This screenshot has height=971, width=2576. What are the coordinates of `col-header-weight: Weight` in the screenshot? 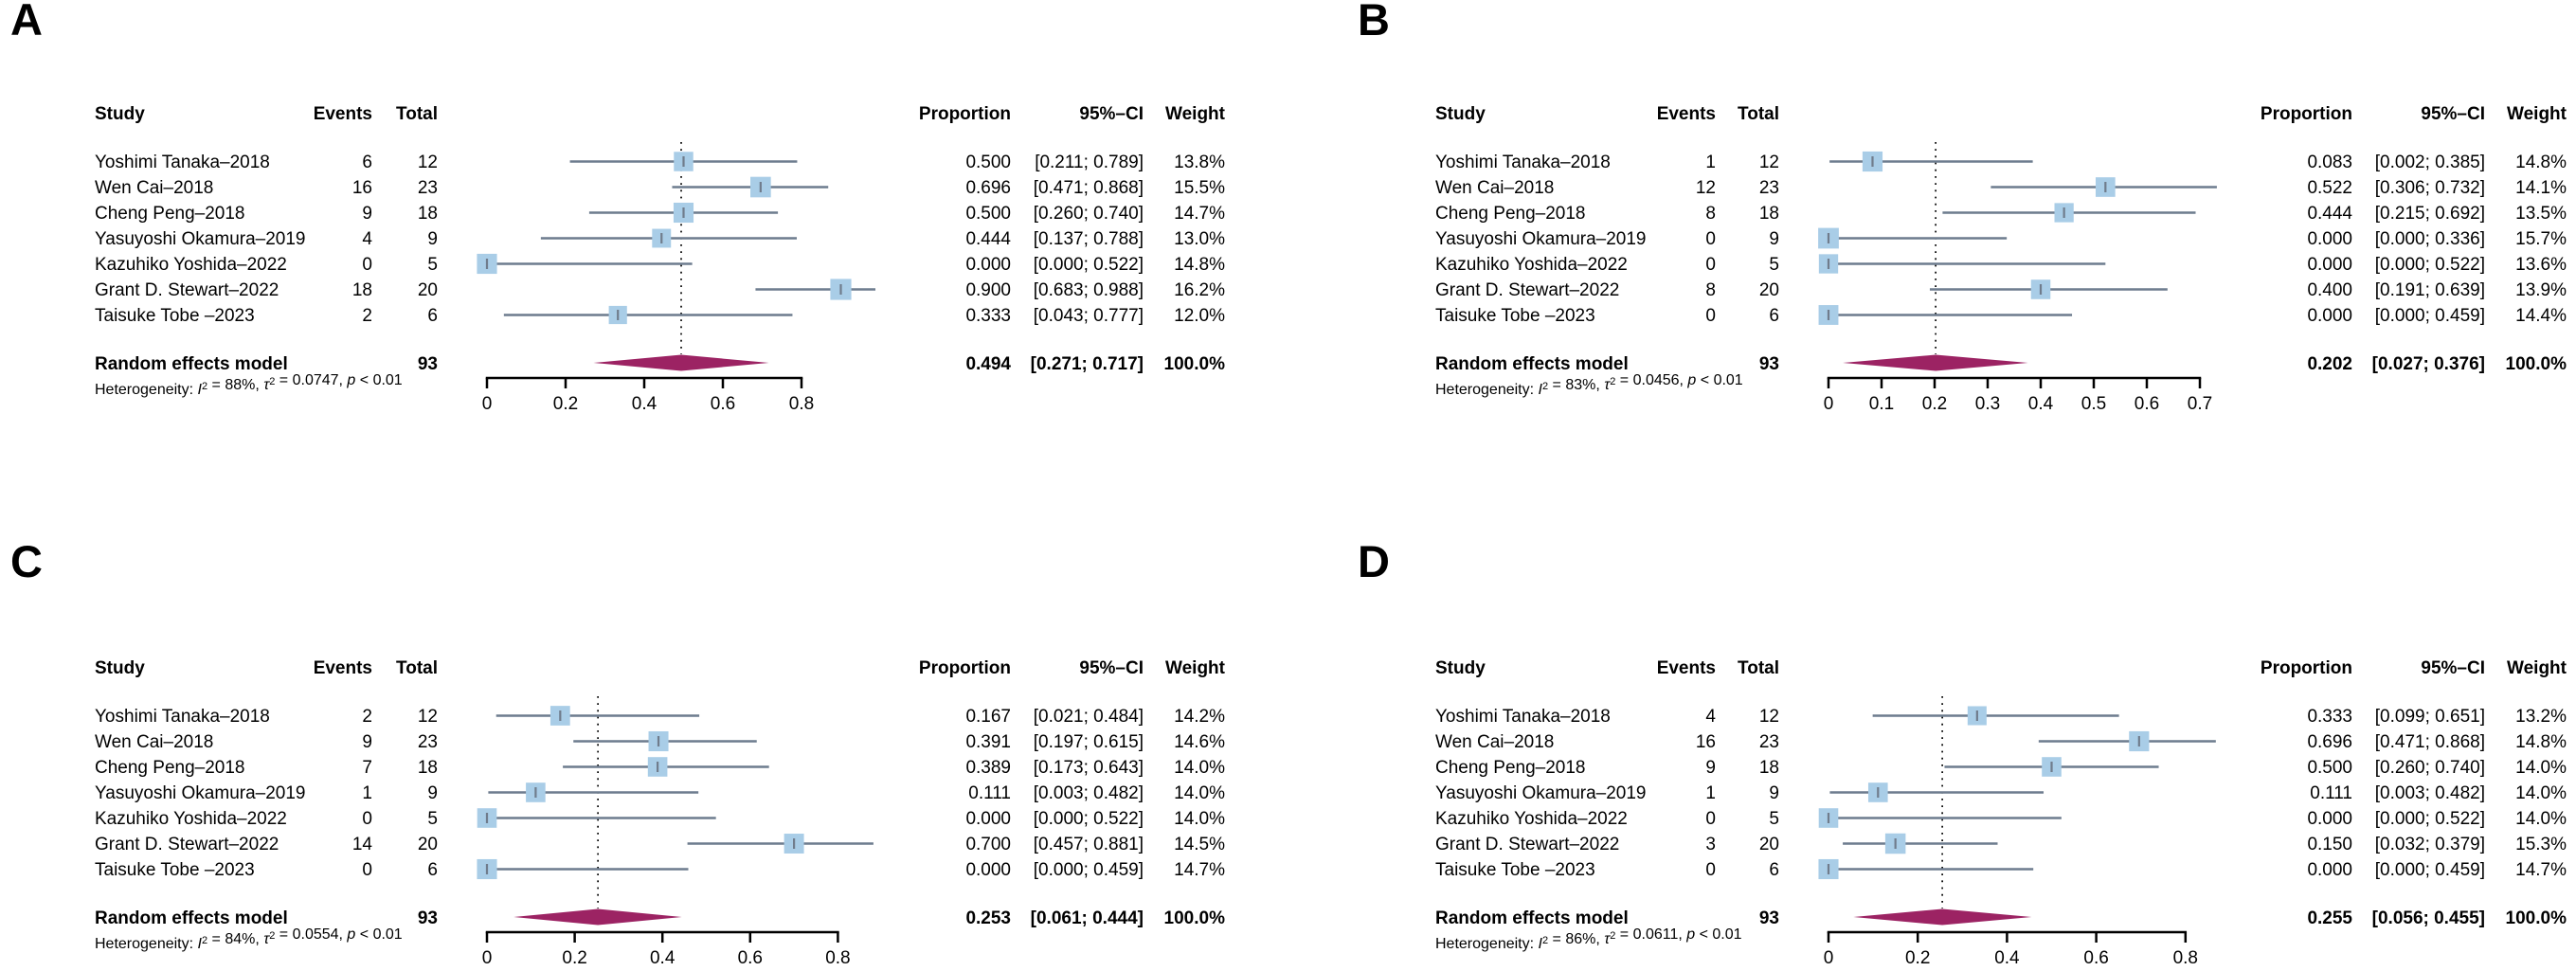 It's located at (1195, 114).